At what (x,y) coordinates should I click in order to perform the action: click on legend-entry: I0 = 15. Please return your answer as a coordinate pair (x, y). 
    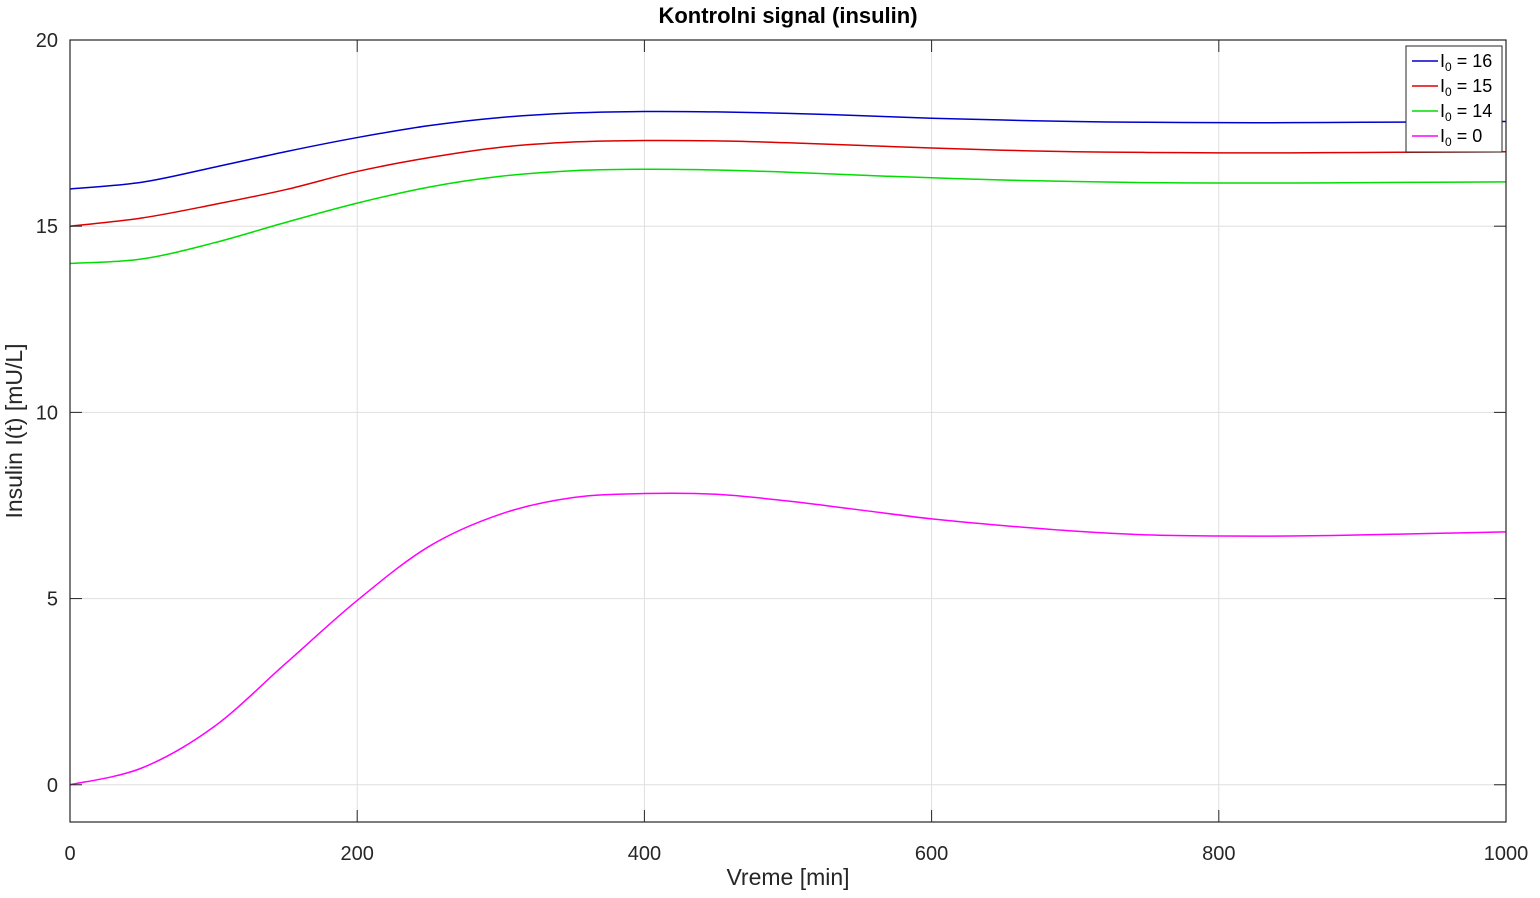
    Looking at the image, I should click on (1466, 87).